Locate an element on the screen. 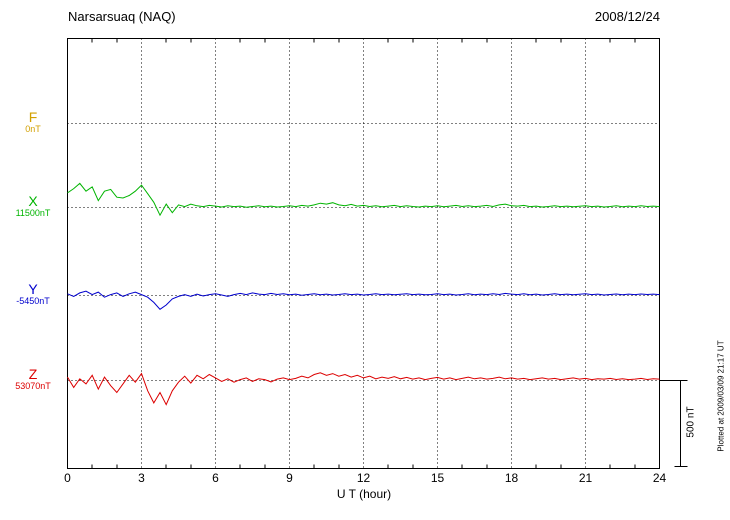  series-baseline-value-Y: -5450nT is located at coordinates (33, 300).